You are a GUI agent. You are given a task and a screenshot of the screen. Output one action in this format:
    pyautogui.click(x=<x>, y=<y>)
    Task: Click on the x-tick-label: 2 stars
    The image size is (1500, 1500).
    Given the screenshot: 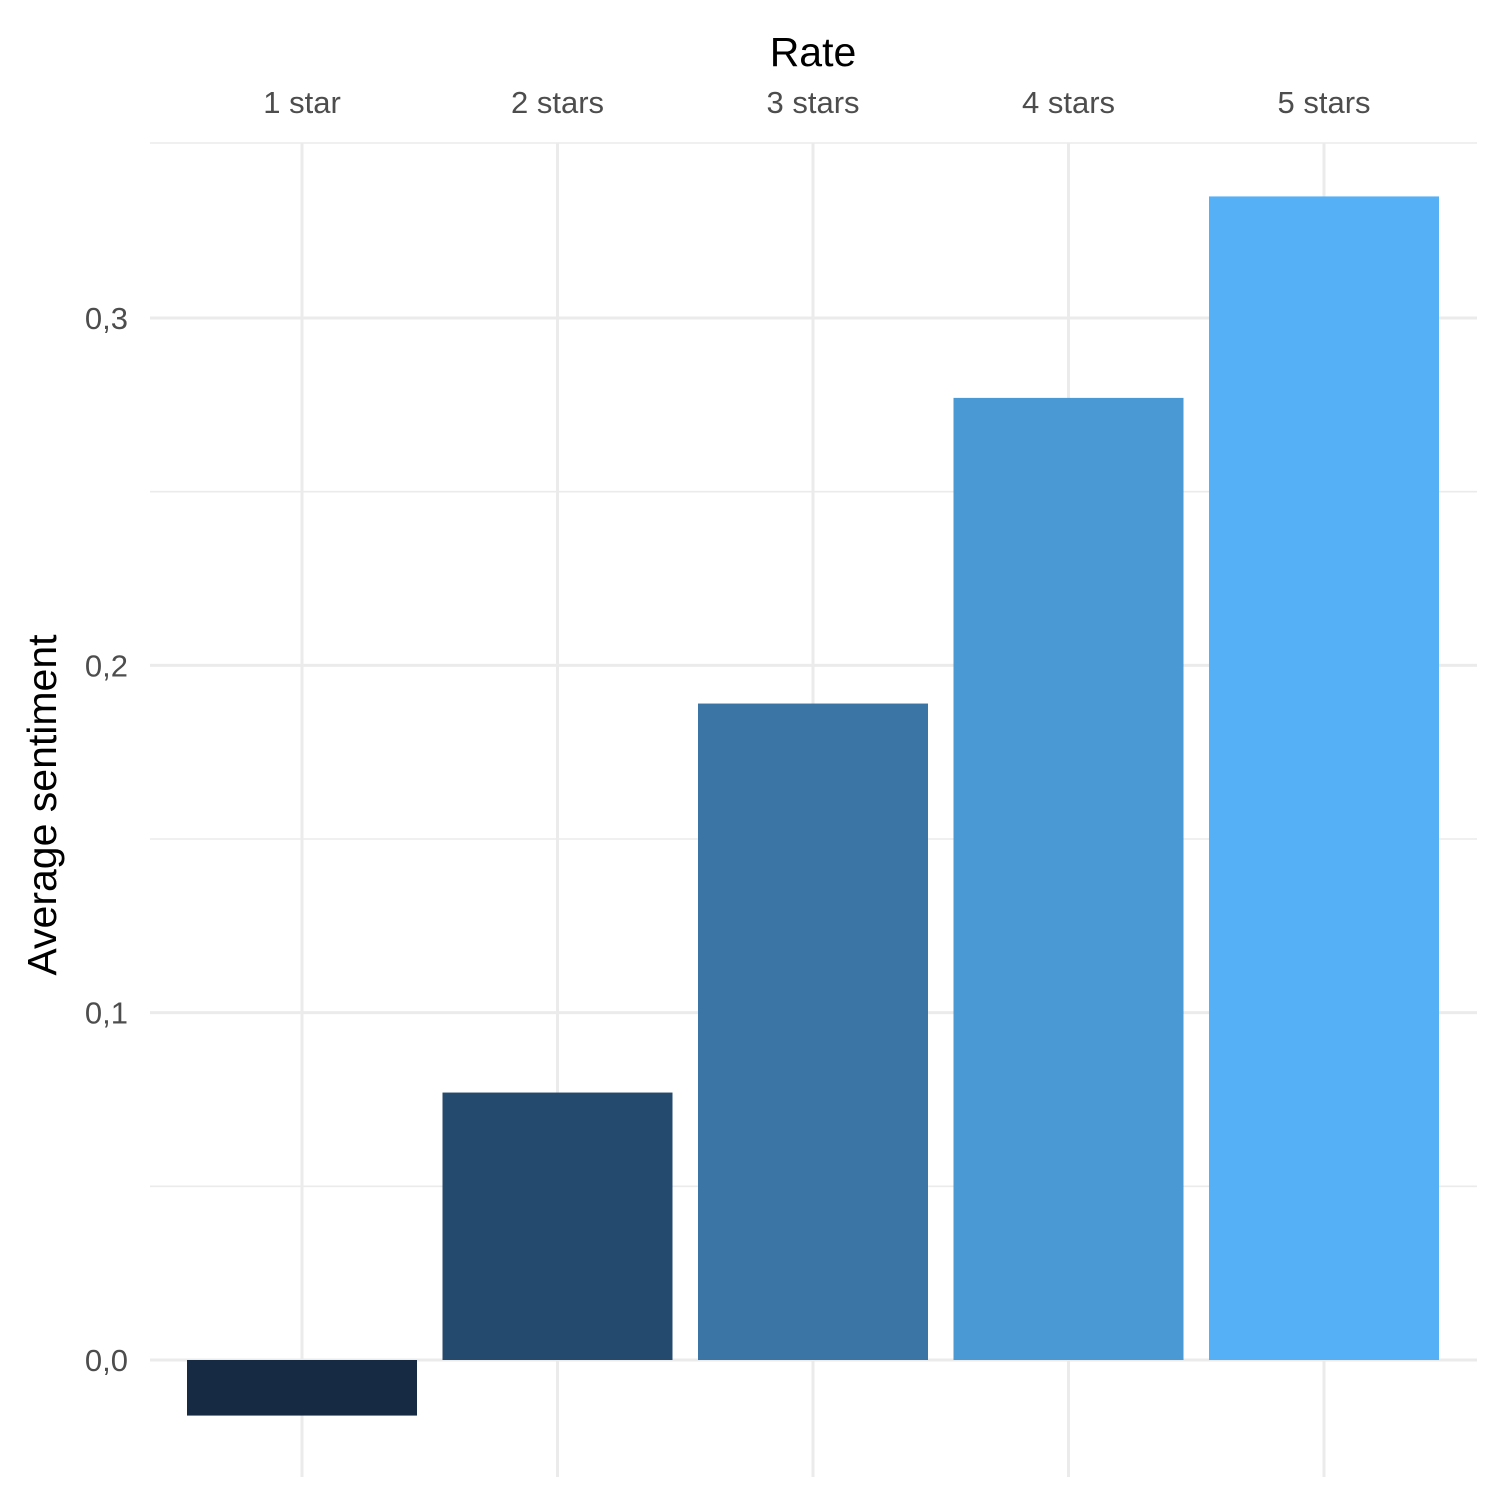 What is the action you would take?
    pyautogui.click(x=557, y=102)
    